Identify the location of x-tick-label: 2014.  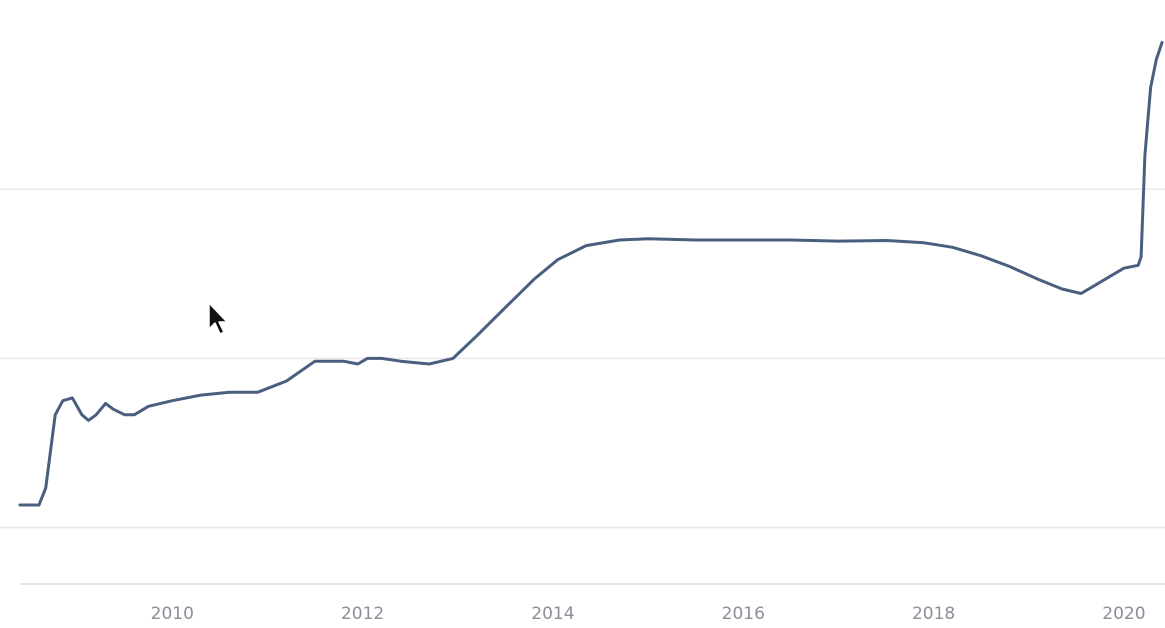
(552, 614).